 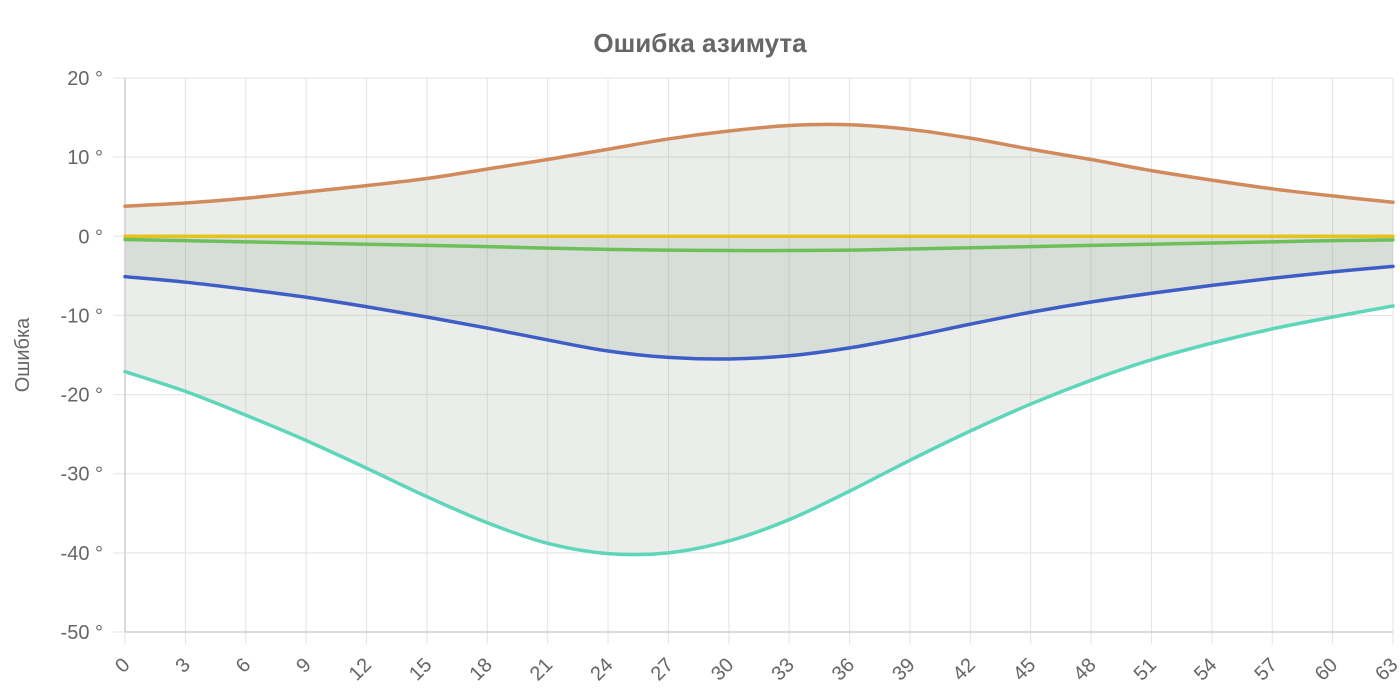 I want to click on y-axis-title: Ошибка, so click(x=23, y=354).